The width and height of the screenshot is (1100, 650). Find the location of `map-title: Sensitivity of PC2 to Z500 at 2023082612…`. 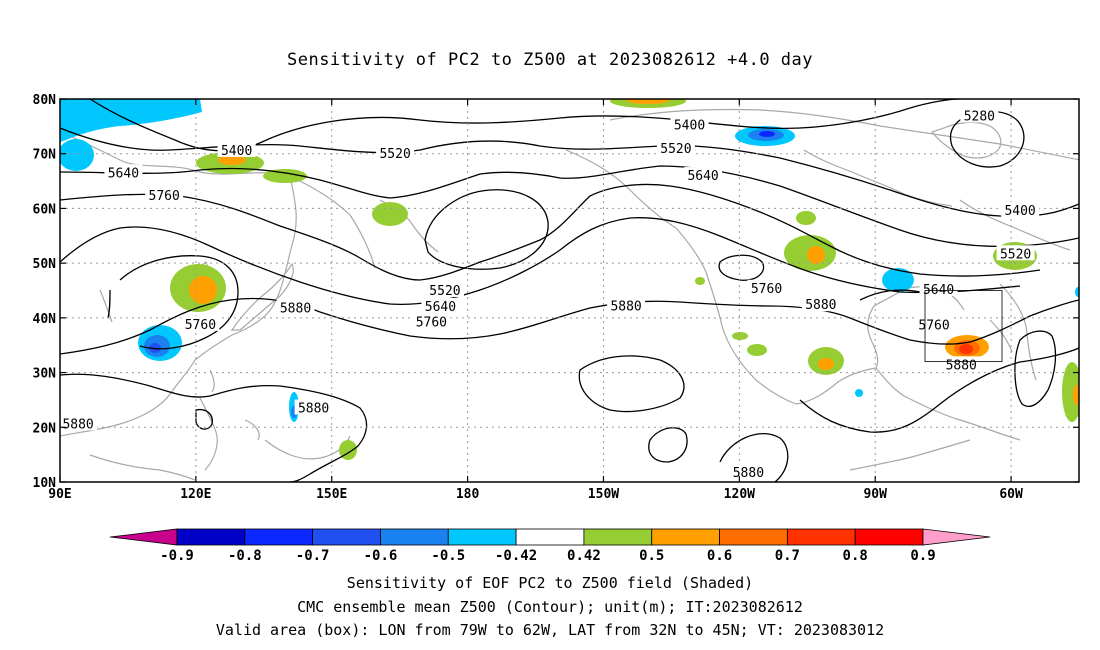

map-title: Sensitivity of PC2 to Z500 at 2023082612… is located at coordinates (549, 60).